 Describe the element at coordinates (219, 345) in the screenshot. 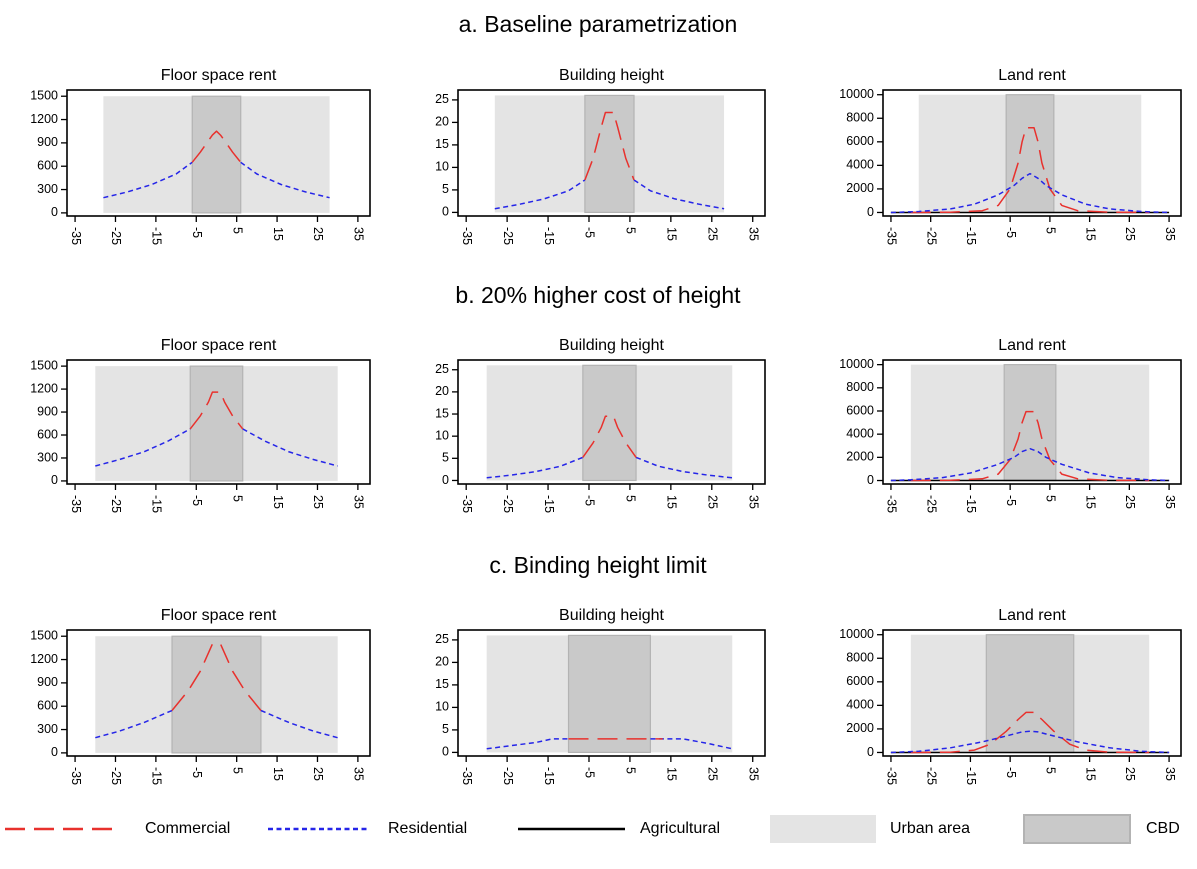

I see `panel-title: Floor space rent` at that location.